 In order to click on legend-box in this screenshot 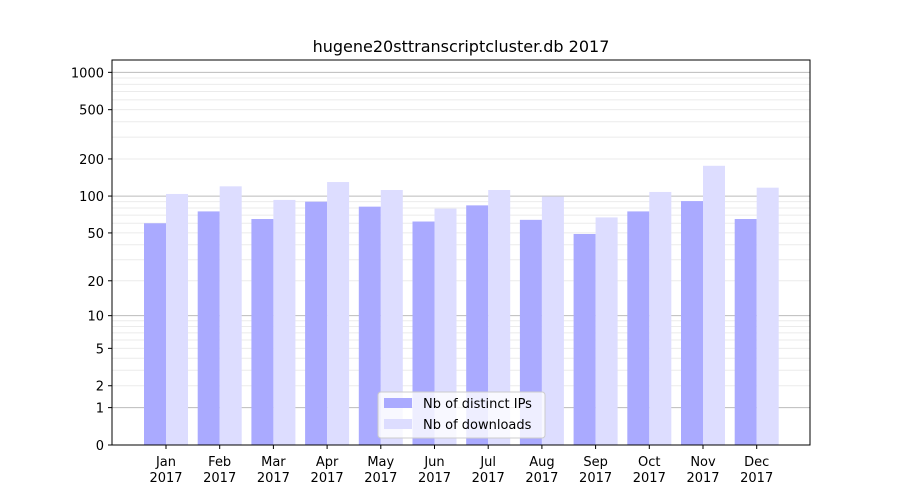, I will do `click(461, 415)`.